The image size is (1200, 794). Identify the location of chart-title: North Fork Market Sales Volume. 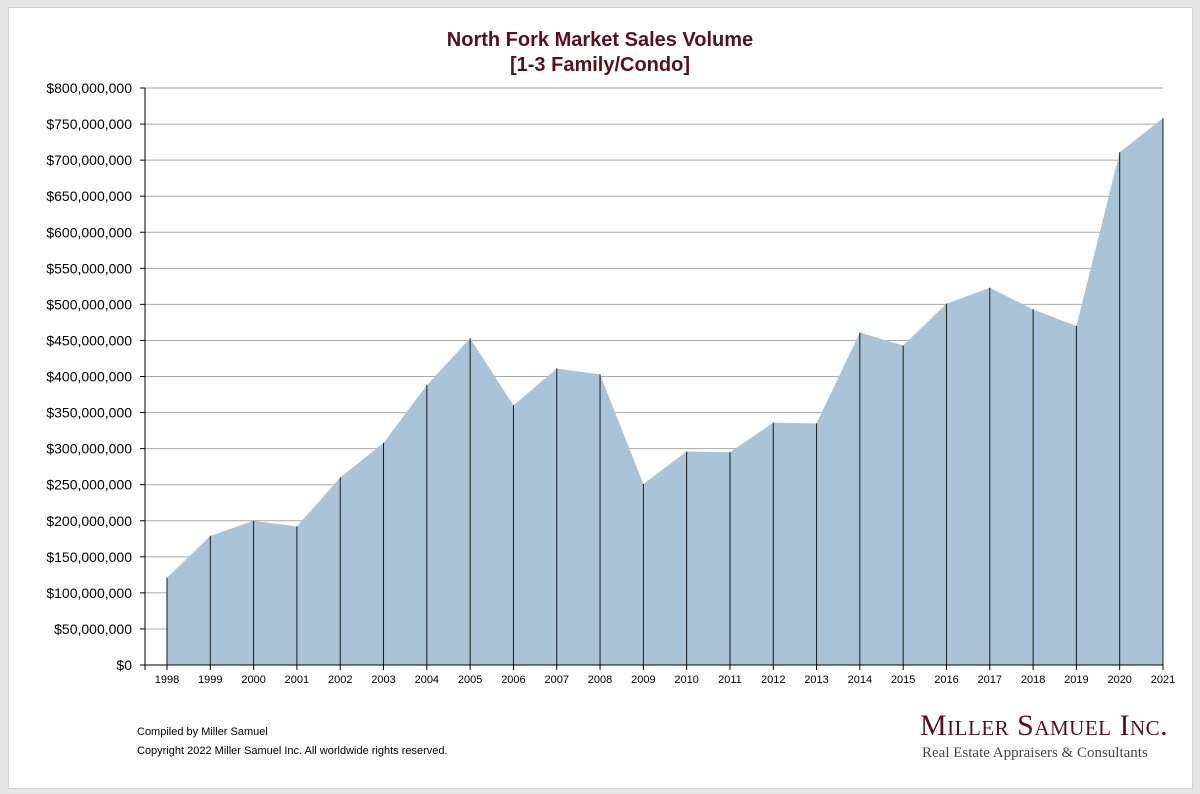
(600, 40).